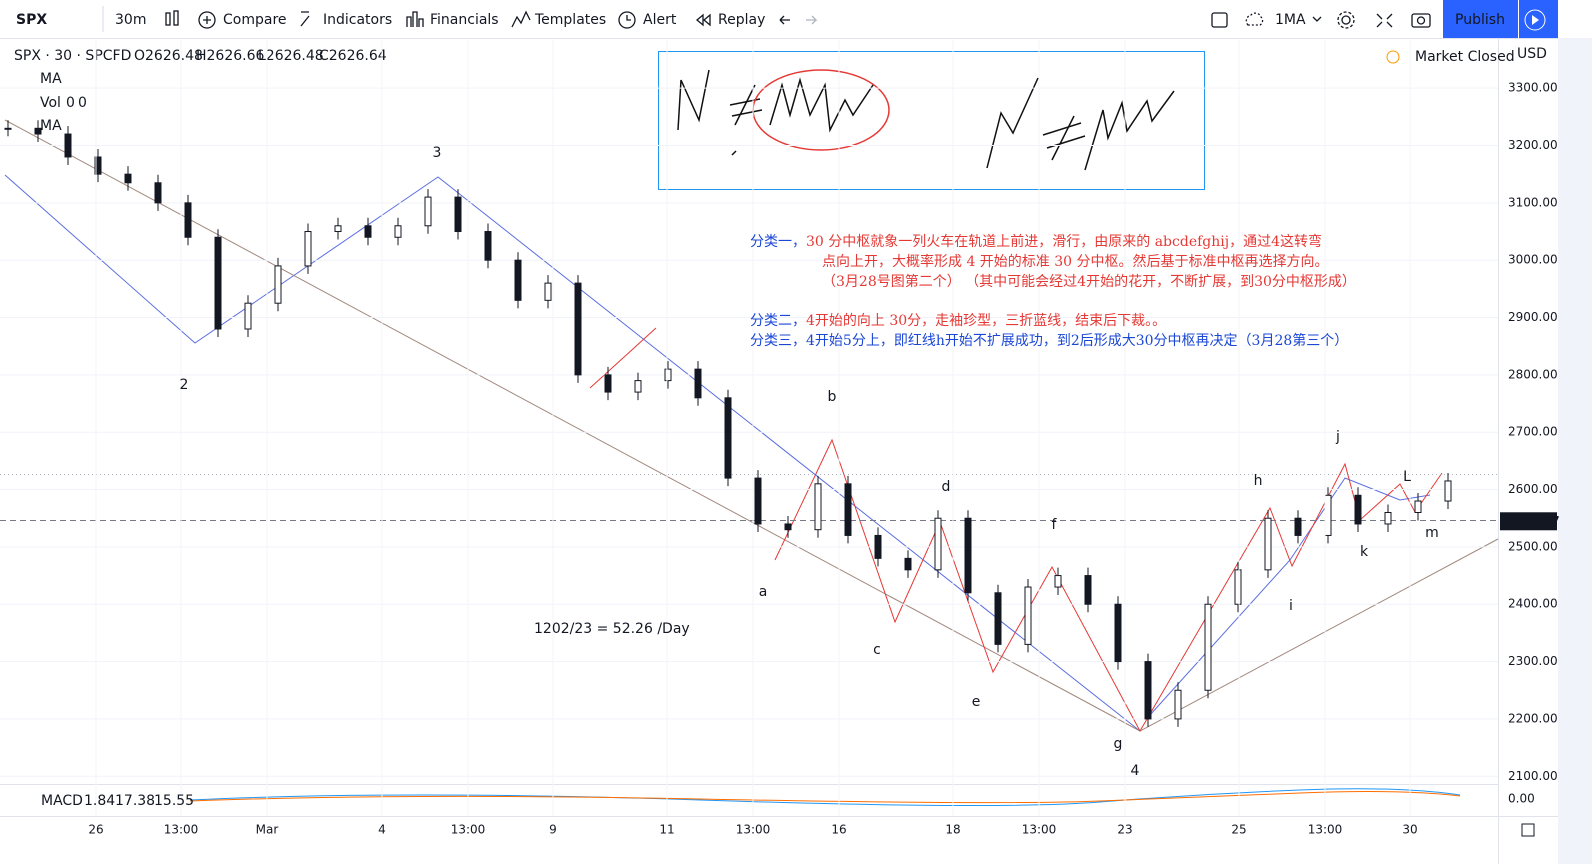 Image resolution: width=1592 pixels, height=868 pixels. Describe the element at coordinates (1533, 776) in the screenshot. I see `price-tick-label: 2100.00` at that location.